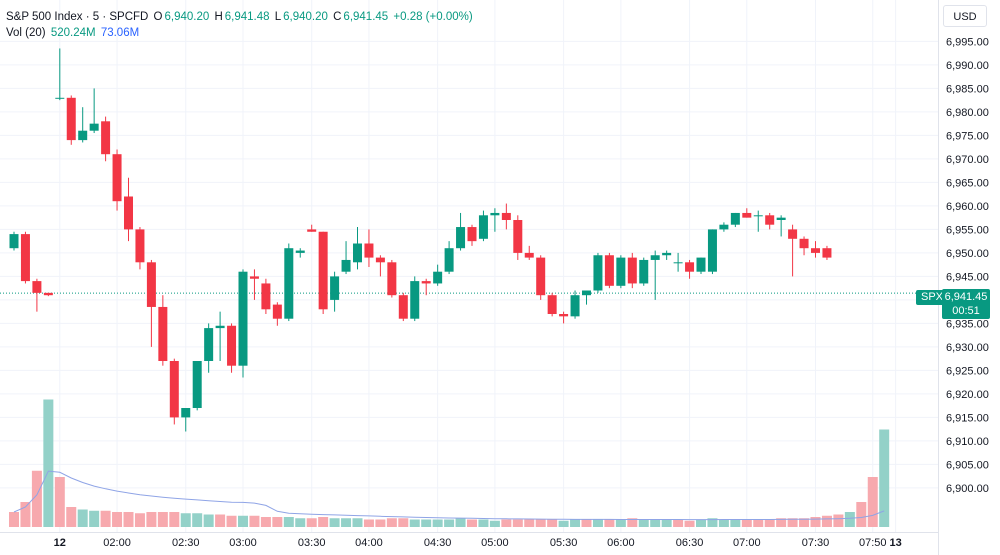  What do you see at coordinates (967, 254) in the screenshot?
I see `price-axis-label: 6,950.00` at bounding box center [967, 254].